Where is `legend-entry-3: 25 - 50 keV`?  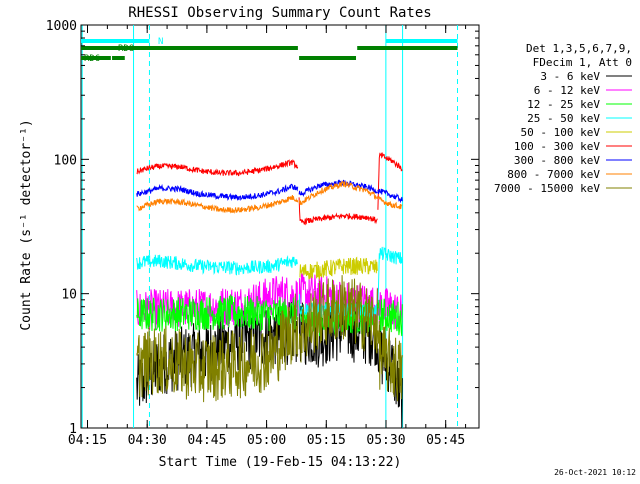
legend-entry-3: 25 - 50 keV is located at coordinates (563, 118).